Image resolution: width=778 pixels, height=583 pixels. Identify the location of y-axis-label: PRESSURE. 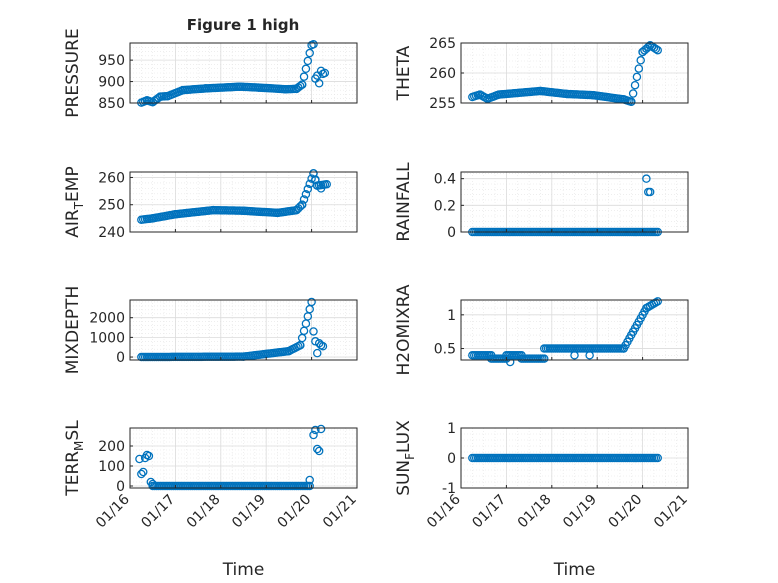
(73, 72).